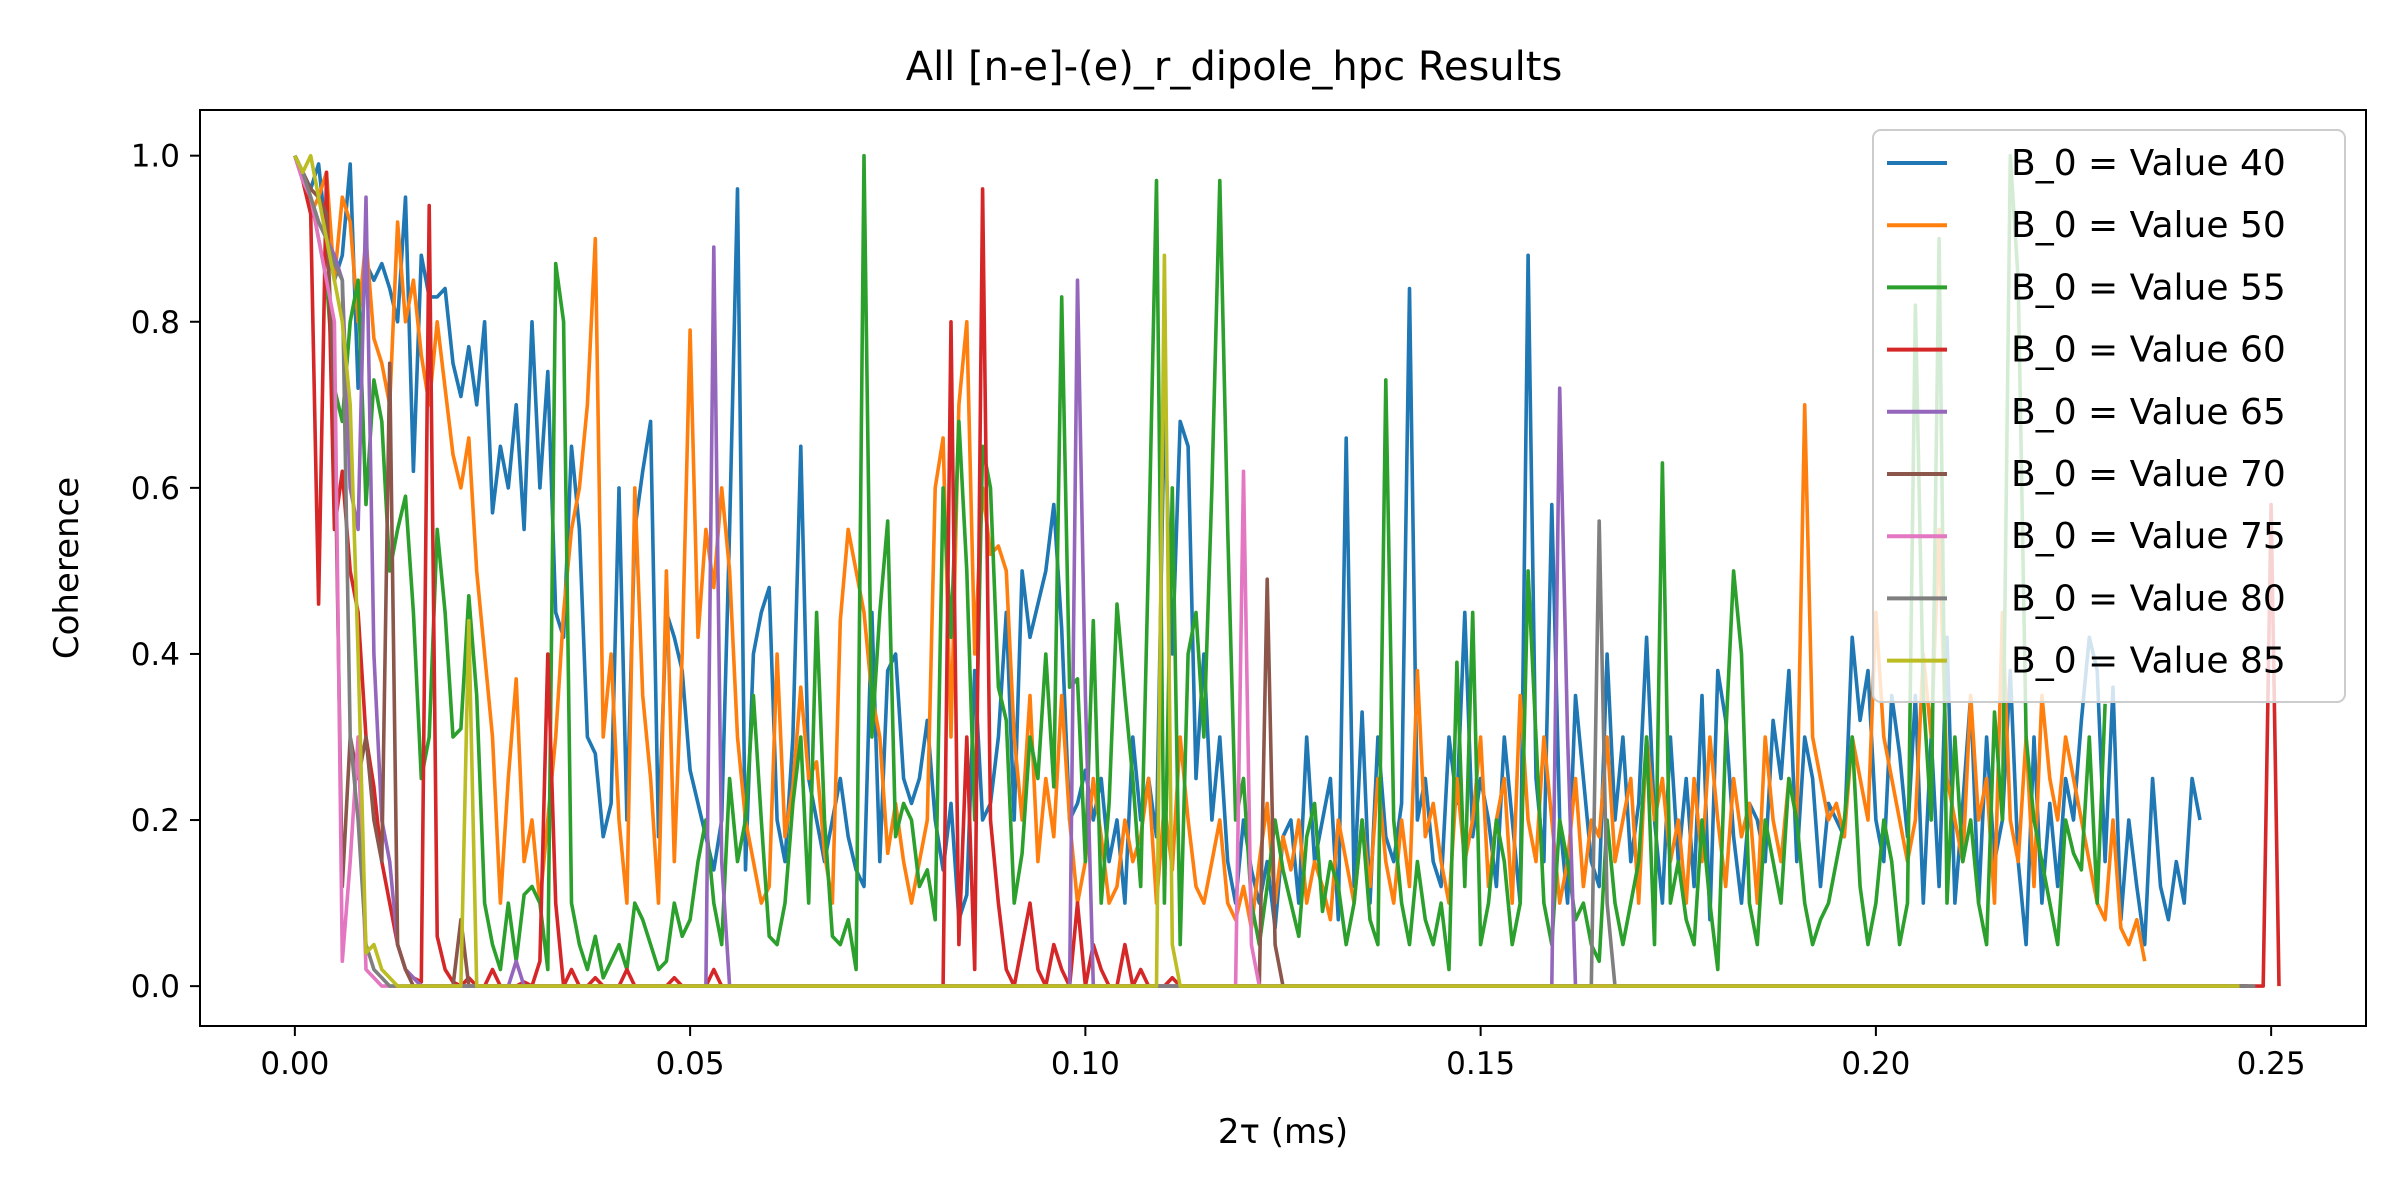  What do you see at coordinates (155, 821) in the screenshot?
I see `y-tick-label: 0.2` at bounding box center [155, 821].